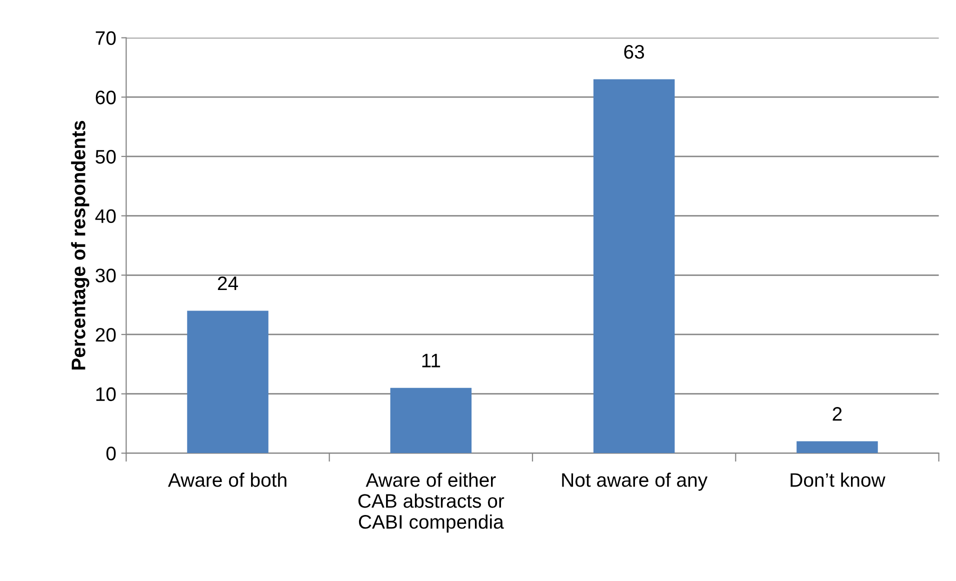  I want to click on y-tick-label: 50, so click(106, 157).